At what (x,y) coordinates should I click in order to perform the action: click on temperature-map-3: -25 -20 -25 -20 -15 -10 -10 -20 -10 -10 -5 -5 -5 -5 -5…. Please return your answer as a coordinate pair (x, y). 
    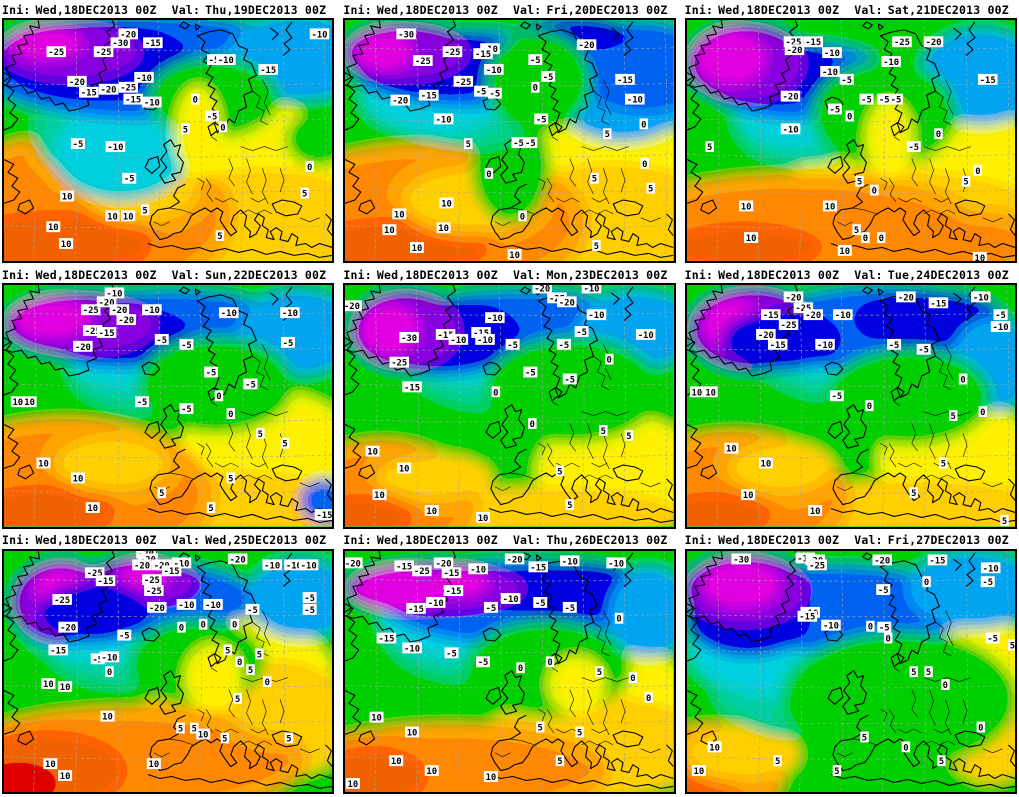
    Looking at the image, I should click on (850, 141).